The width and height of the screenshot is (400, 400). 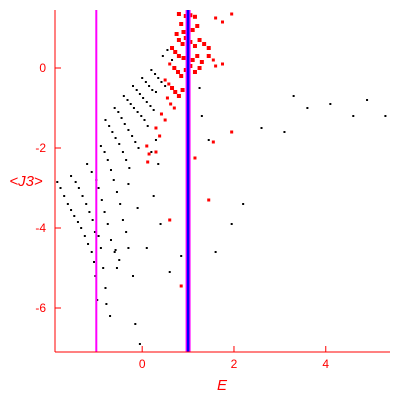 What do you see at coordinates (222, 385) in the screenshot?
I see `x-axis-label: E` at bounding box center [222, 385].